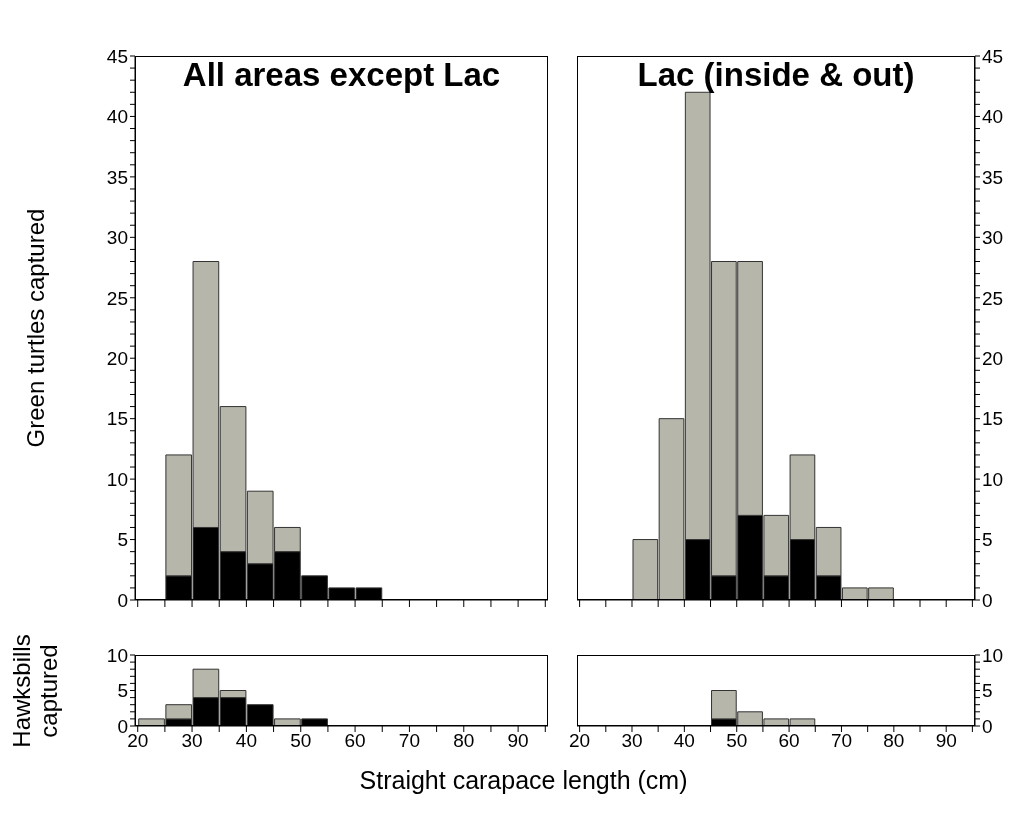 The height and width of the screenshot is (828, 1031). Describe the element at coordinates (776, 75) in the screenshot. I see `chart-title: Lac (inside & out)` at that location.